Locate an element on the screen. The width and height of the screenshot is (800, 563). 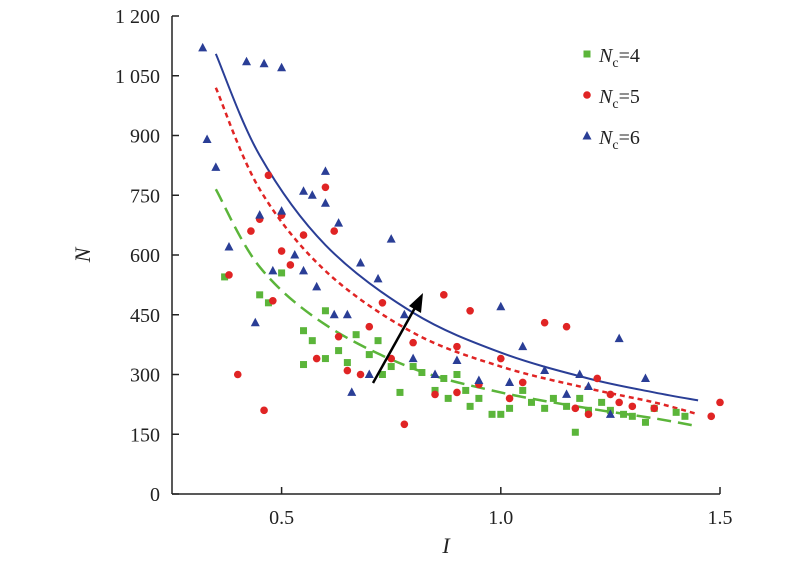
y-tick-label: 600 is located at coordinates (145, 256).